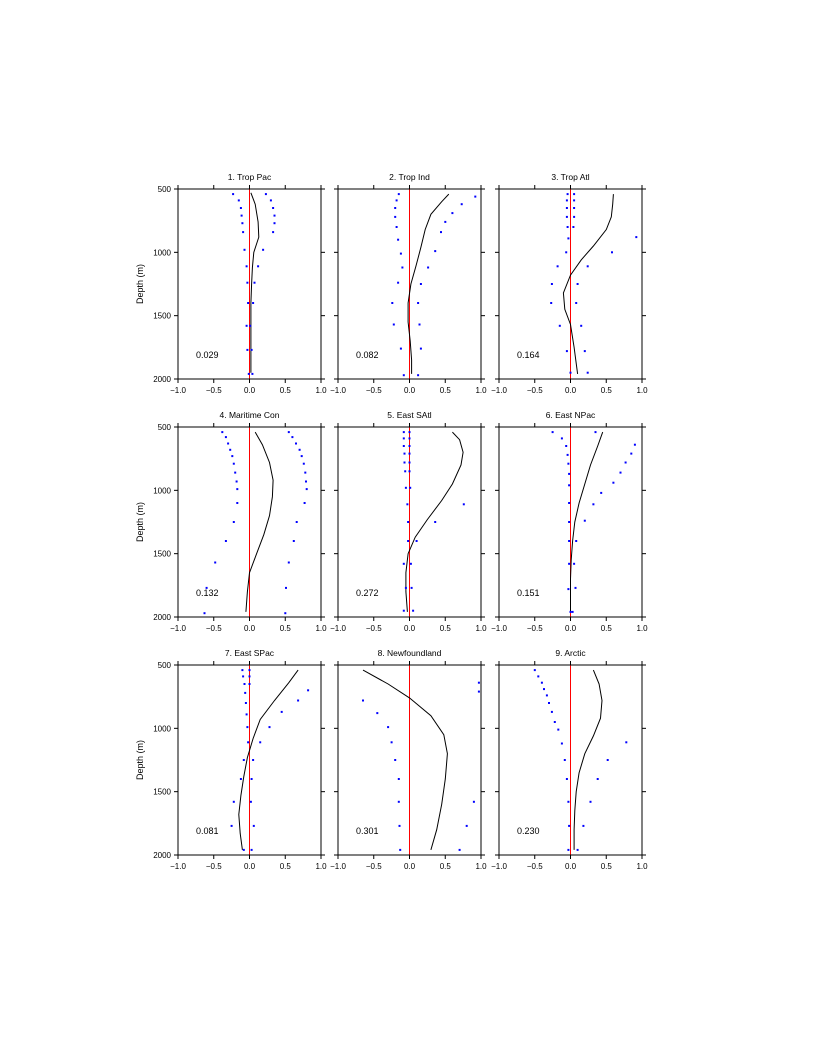  I want to click on panel-2: 2. Trop Ind −1.0 −0.5 0.0 0.5 1.0 0.082, so click(408, 283).